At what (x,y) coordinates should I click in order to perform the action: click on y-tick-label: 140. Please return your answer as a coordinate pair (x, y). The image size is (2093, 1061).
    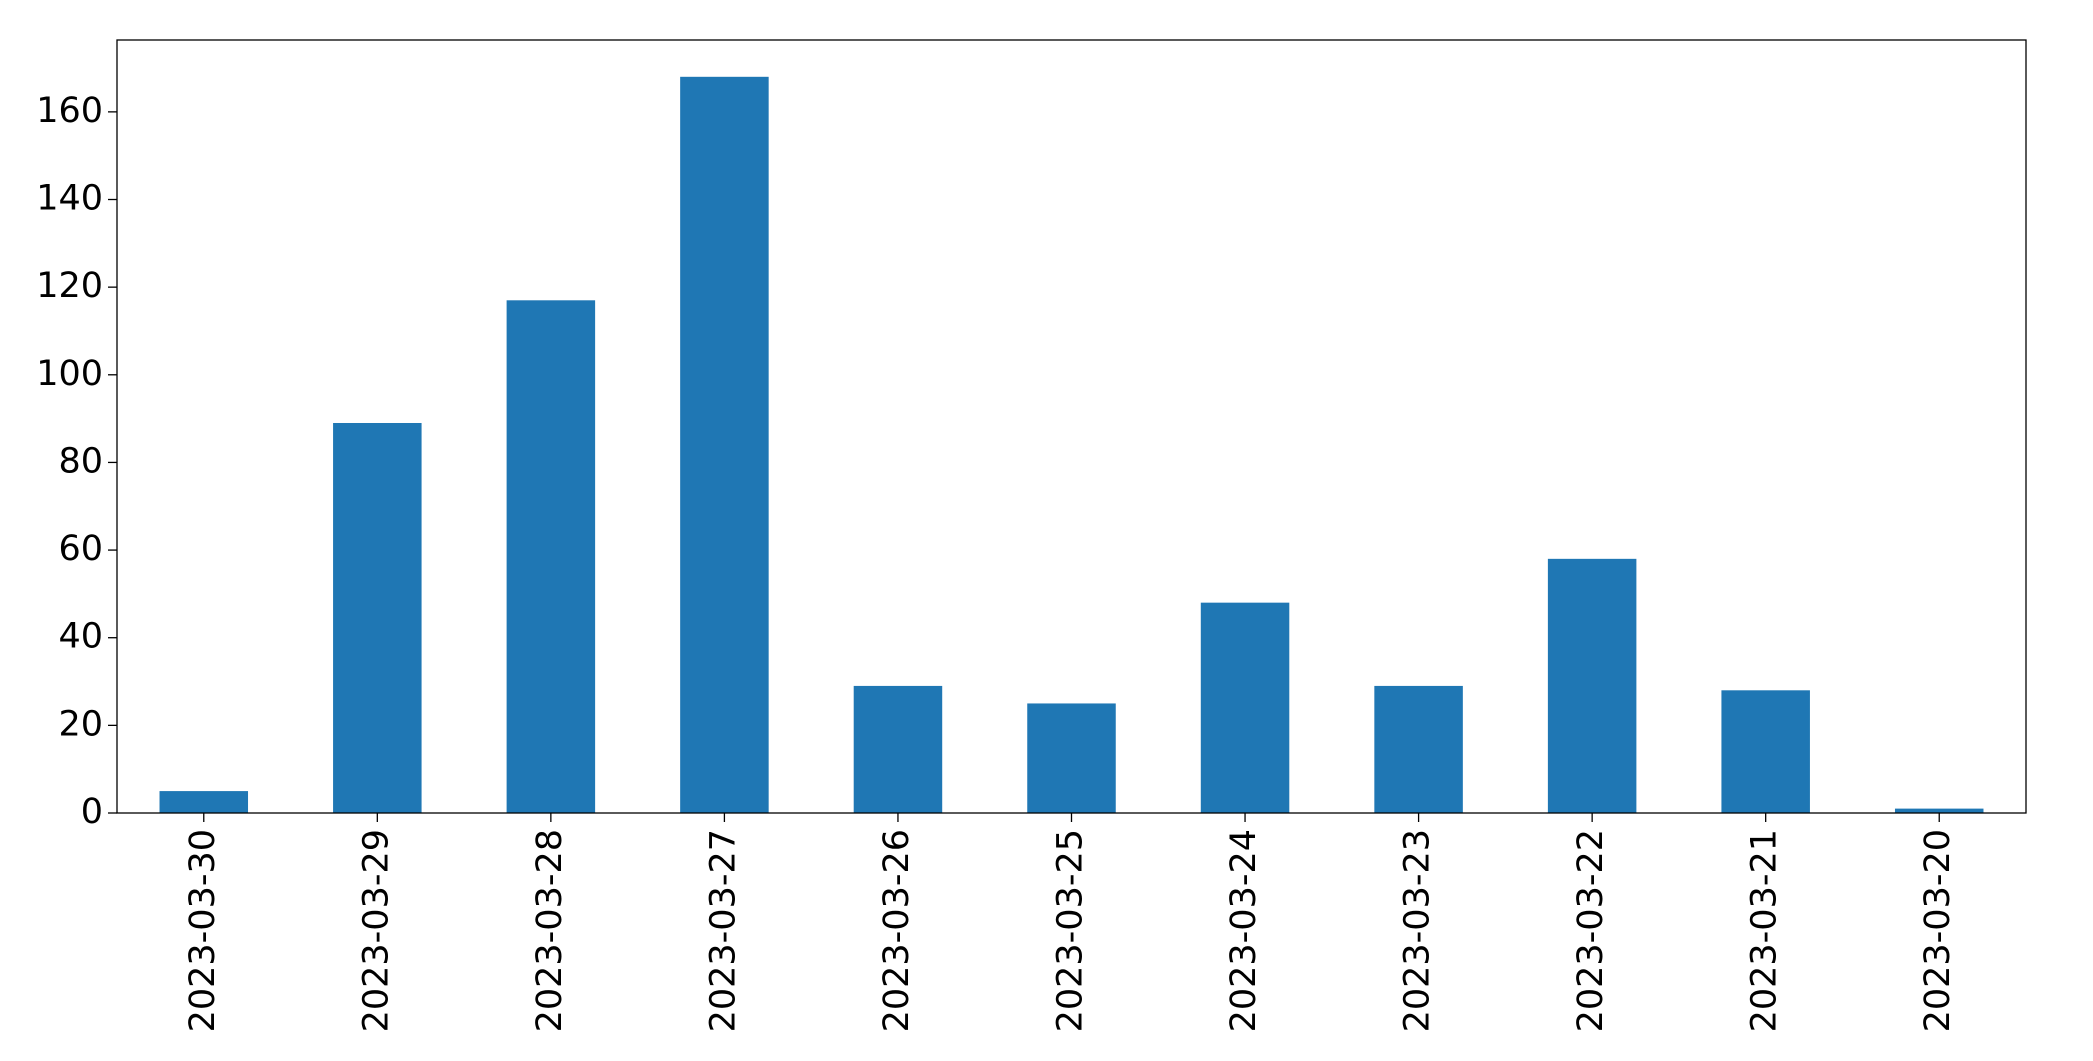
    Looking at the image, I should click on (69, 199).